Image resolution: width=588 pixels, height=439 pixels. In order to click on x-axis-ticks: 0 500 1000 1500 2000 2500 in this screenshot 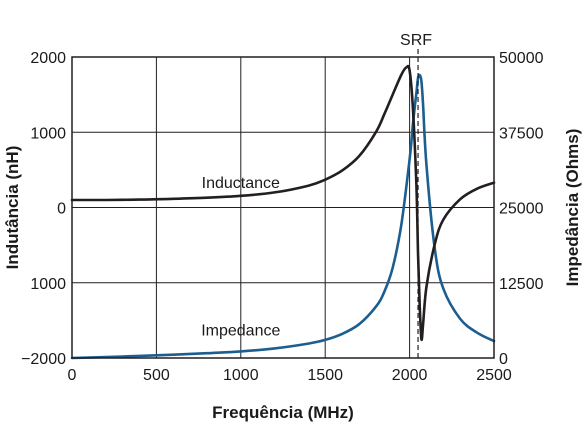, I will do `click(290, 375)`.